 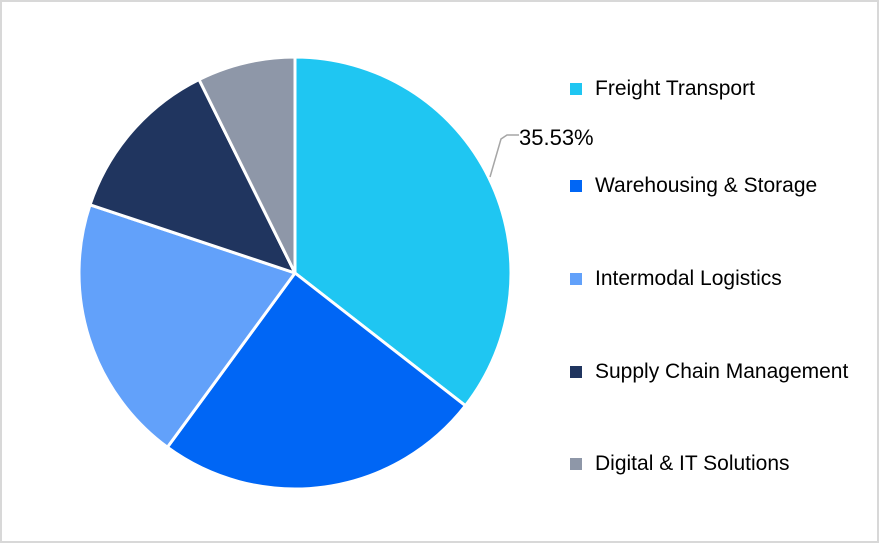 What do you see at coordinates (576, 279) in the screenshot?
I see `legend-swatch-intermodal-logistics-icon` at bounding box center [576, 279].